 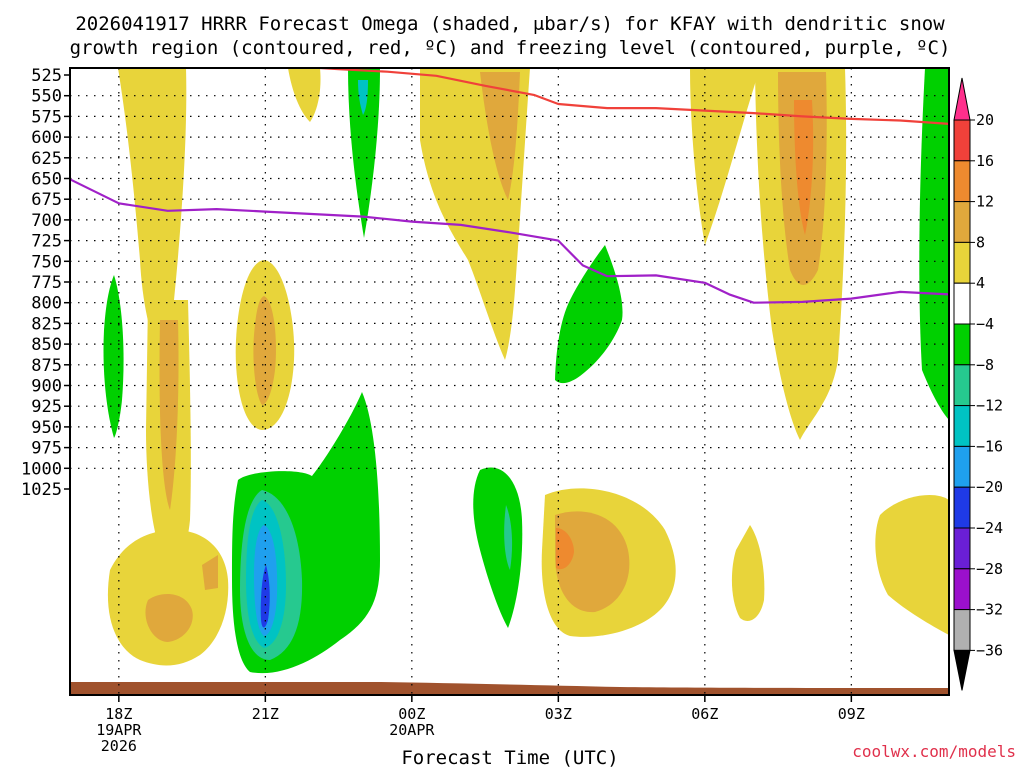 What do you see at coordinates (46, 262) in the screenshot?
I see `y-tick-label: 750` at bounding box center [46, 262].